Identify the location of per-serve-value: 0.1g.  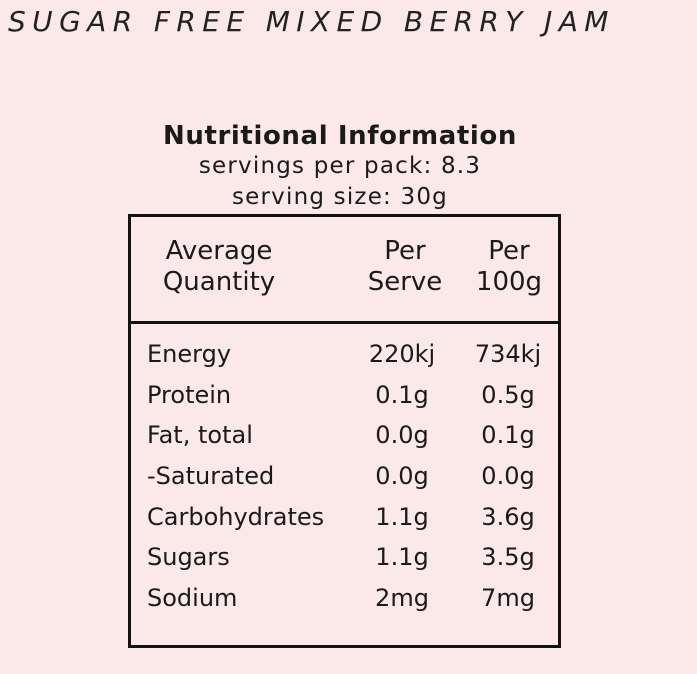
(402, 394).